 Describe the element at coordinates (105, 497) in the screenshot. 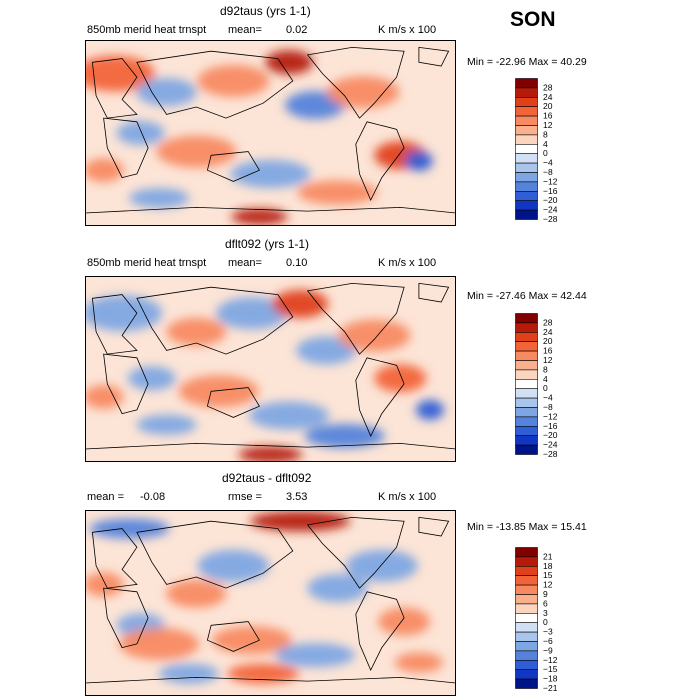

I see `panel3-mean-label: mean =` at that location.